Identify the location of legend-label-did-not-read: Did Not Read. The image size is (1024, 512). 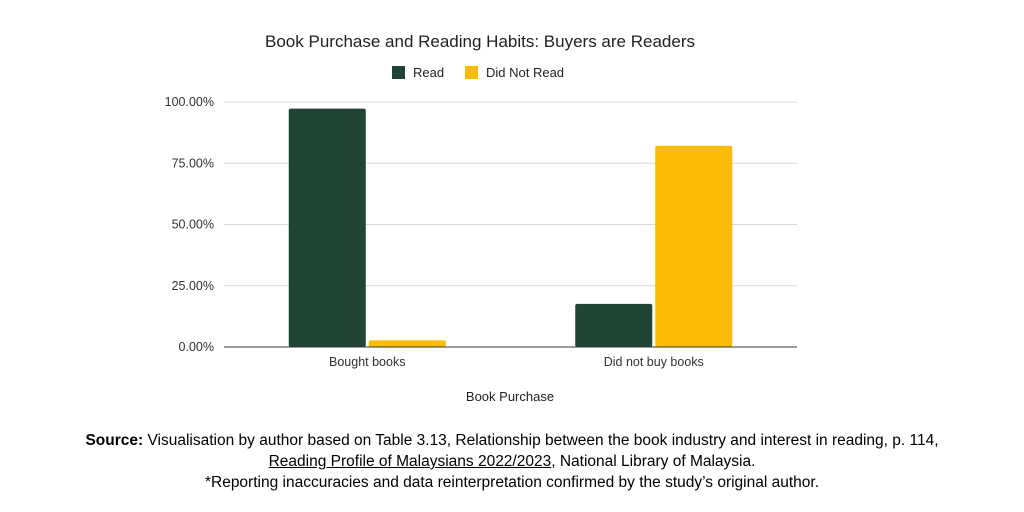
(525, 72).